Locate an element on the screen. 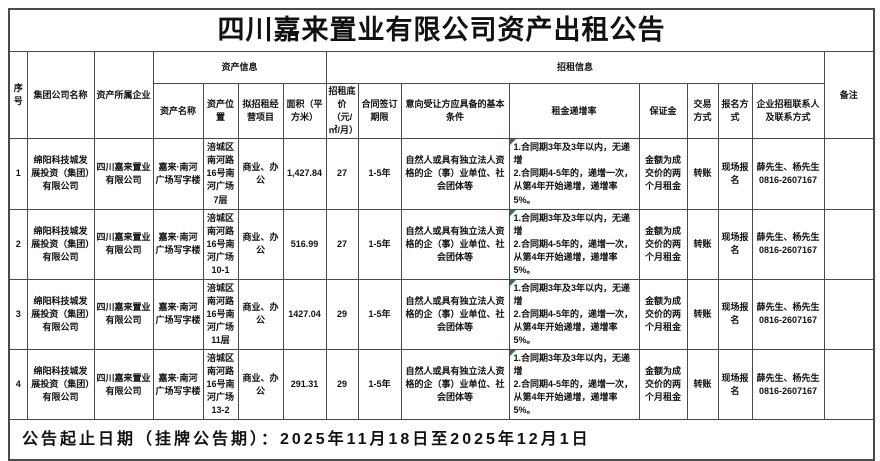 Image resolution: width=880 pixels, height=461 pixels. cell-area: 516.99 is located at coordinates (304, 244).